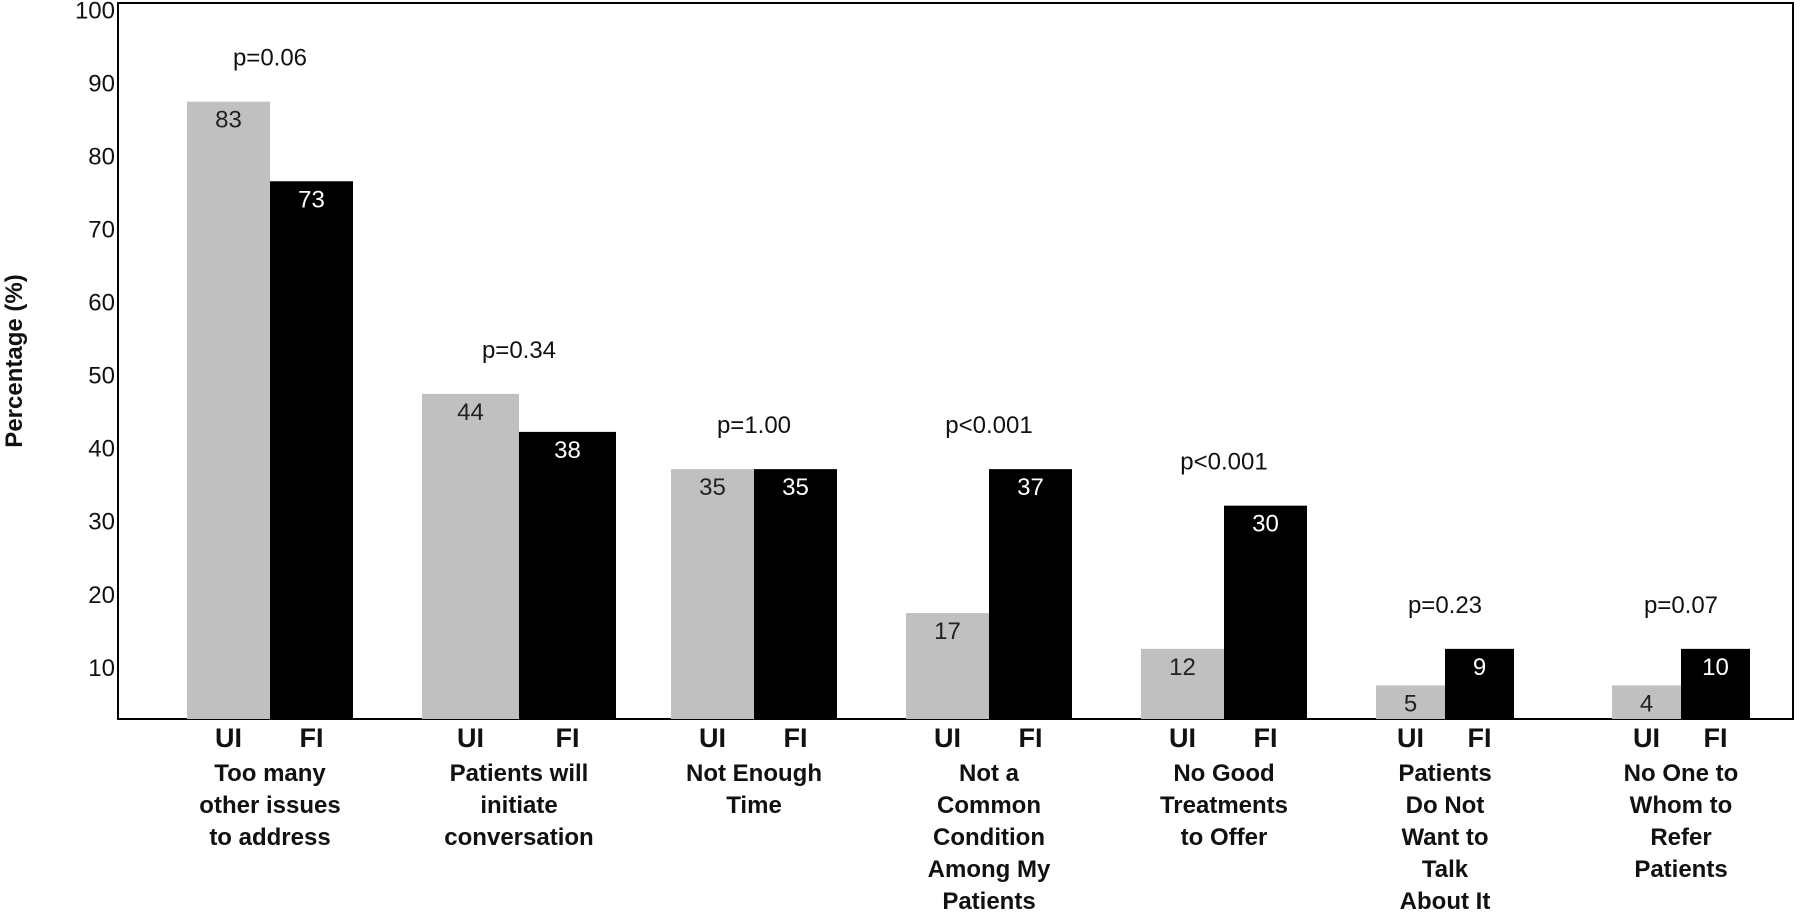 Image resolution: width=1800 pixels, height=920 pixels. What do you see at coordinates (754, 773) in the screenshot?
I see `category-label: Not Enough` at bounding box center [754, 773].